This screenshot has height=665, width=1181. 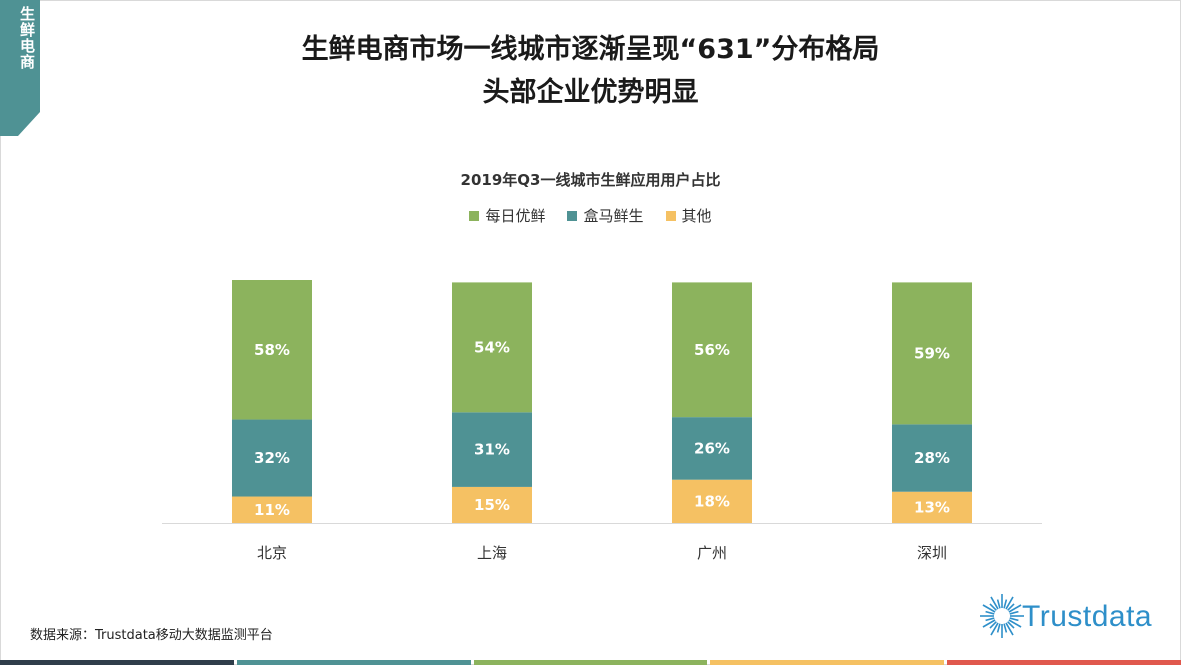 I want to click on legend-item: 盒马鲜生, so click(x=605, y=215).